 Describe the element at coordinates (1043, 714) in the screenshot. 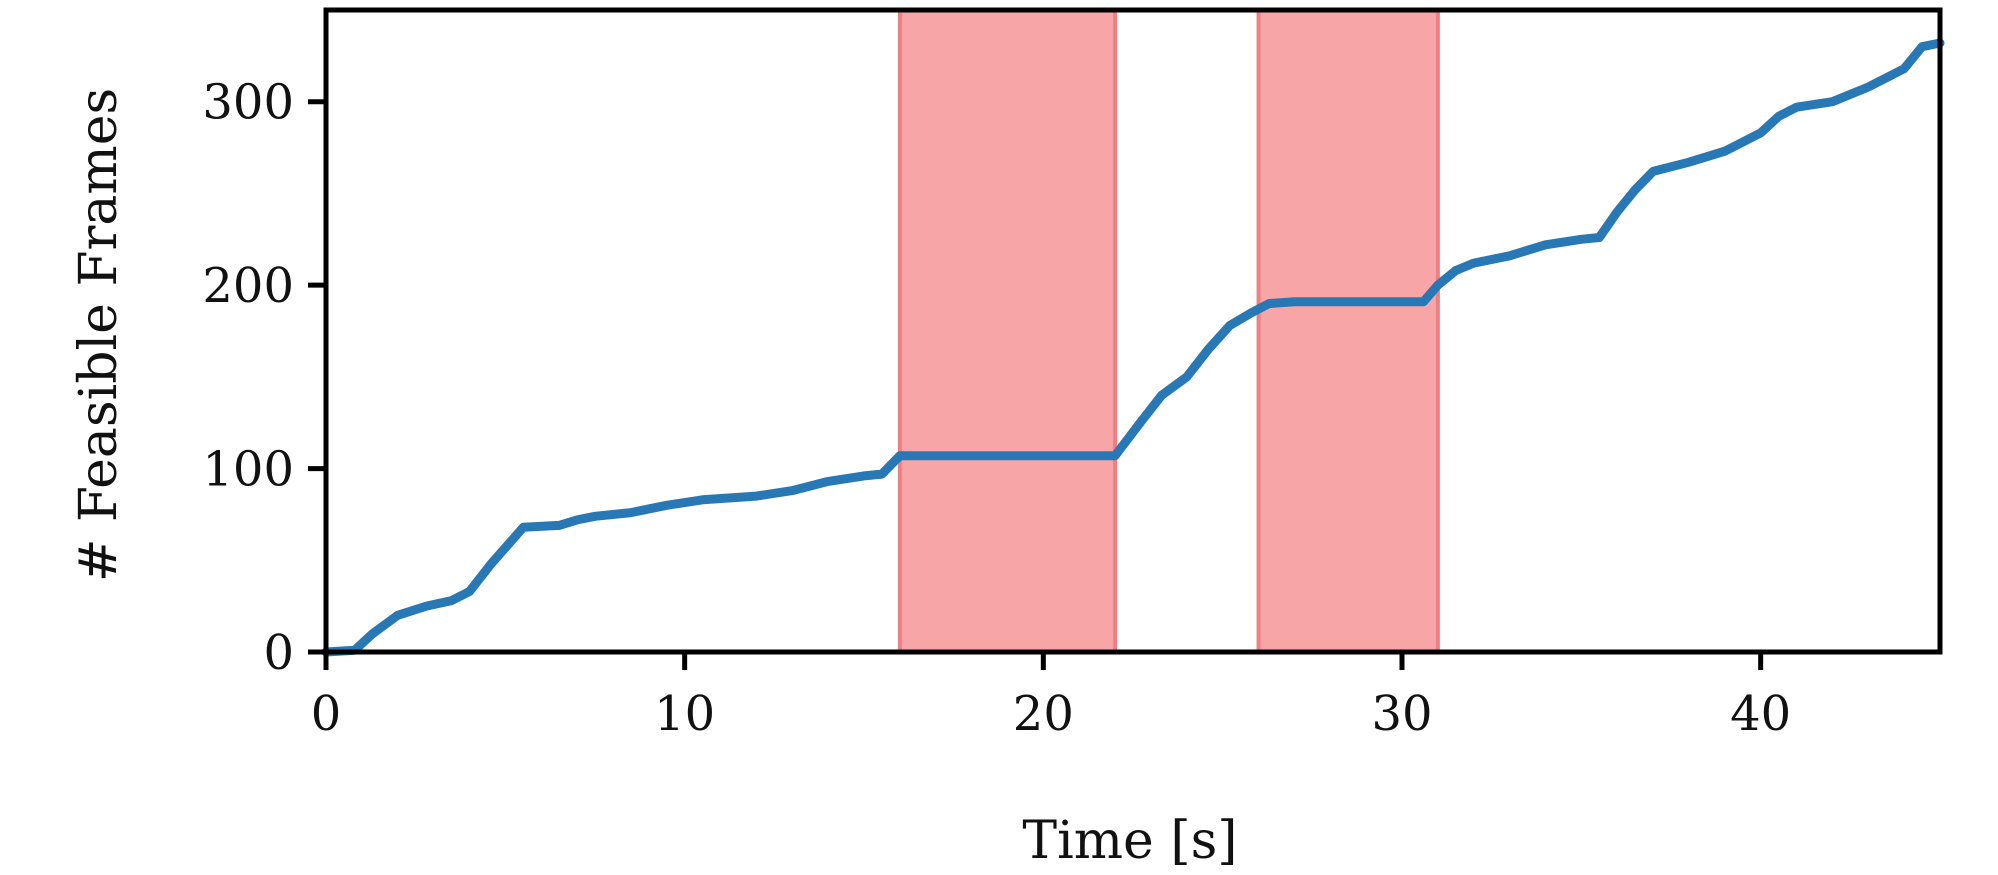

I see `x-tick-label: 20` at that location.